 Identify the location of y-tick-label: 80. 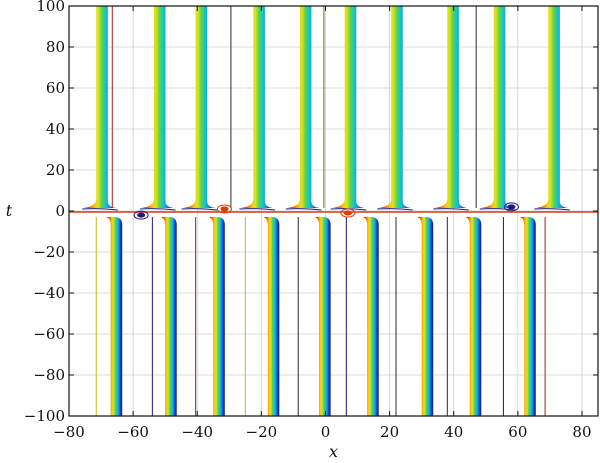
(55, 47).